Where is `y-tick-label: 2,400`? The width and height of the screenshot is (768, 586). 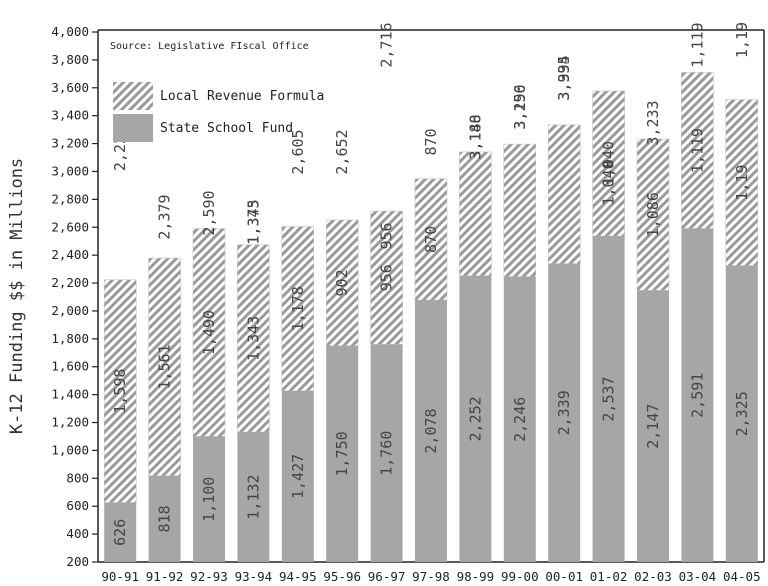
y-tick-label: 2,400 is located at coordinates (70, 254).